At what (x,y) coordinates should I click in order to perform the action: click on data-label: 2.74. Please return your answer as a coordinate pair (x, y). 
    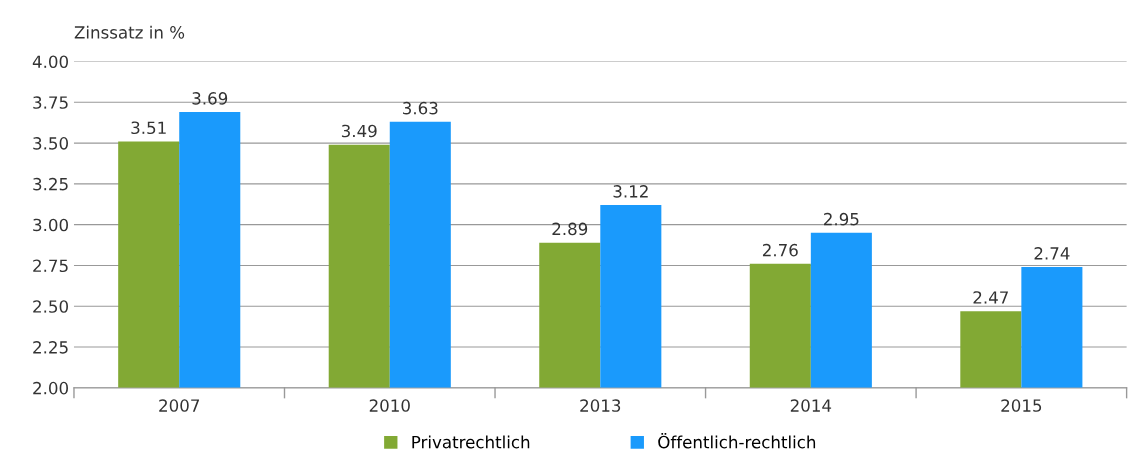
    Looking at the image, I should click on (1052, 253).